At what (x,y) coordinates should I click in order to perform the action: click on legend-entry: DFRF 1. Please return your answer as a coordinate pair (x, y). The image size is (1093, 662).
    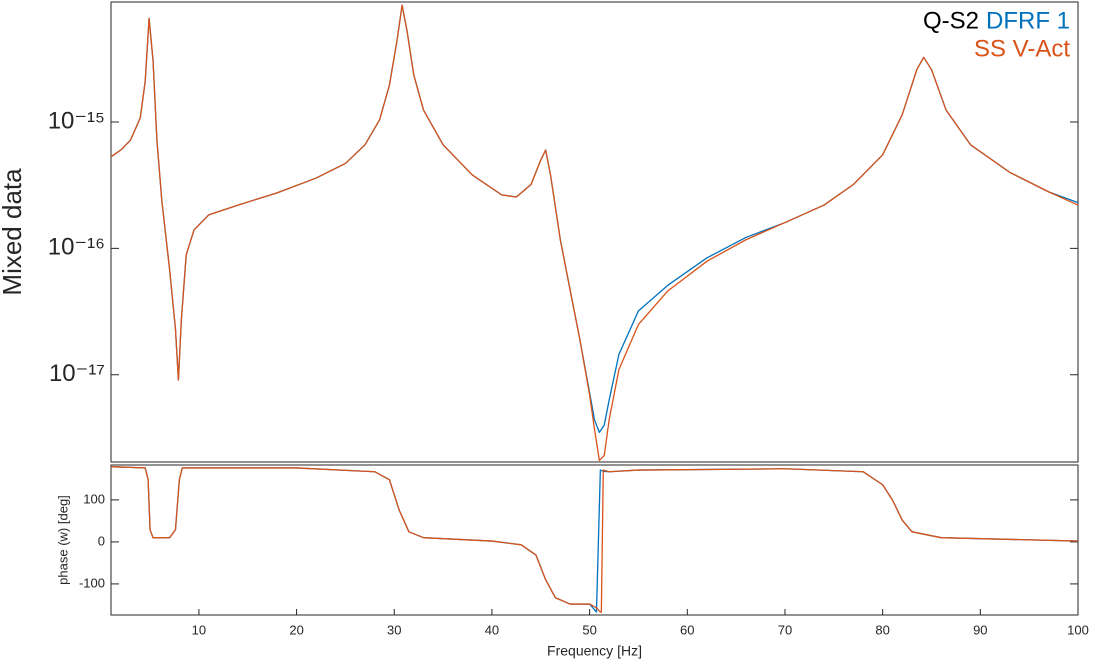
    Looking at the image, I should click on (1028, 20).